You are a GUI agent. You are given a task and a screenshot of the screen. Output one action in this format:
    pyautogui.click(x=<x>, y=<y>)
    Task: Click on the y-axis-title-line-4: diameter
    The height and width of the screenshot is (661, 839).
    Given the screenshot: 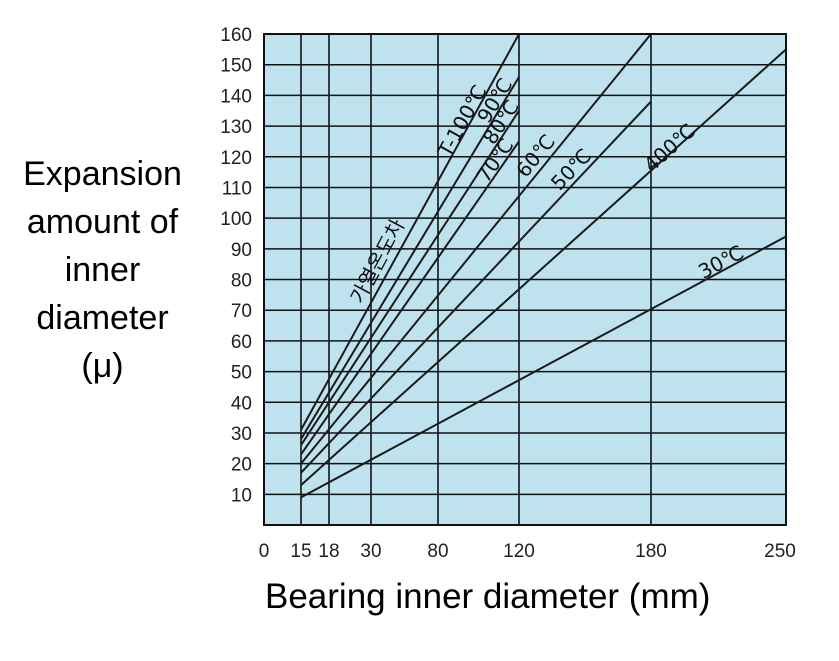 What is the action you would take?
    pyautogui.click(x=102, y=318)
    